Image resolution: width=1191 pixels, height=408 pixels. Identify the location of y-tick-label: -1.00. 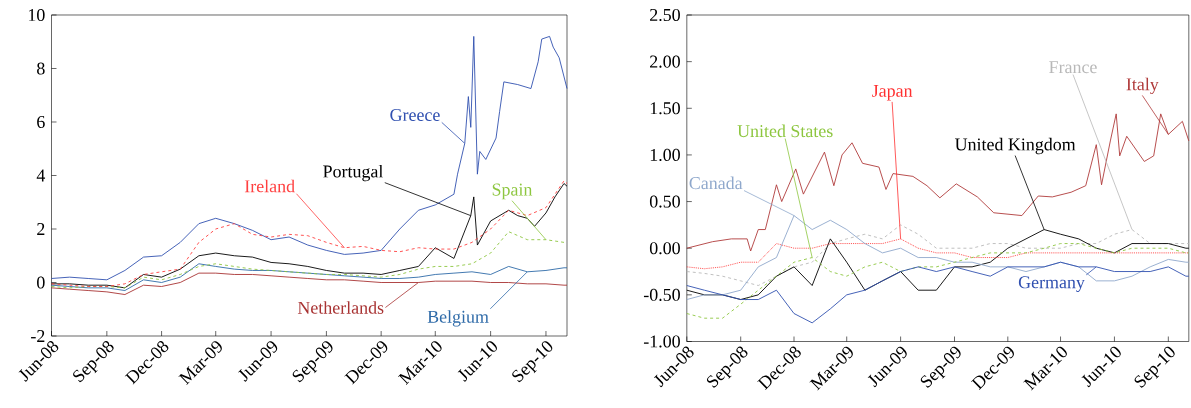
(661, 341).